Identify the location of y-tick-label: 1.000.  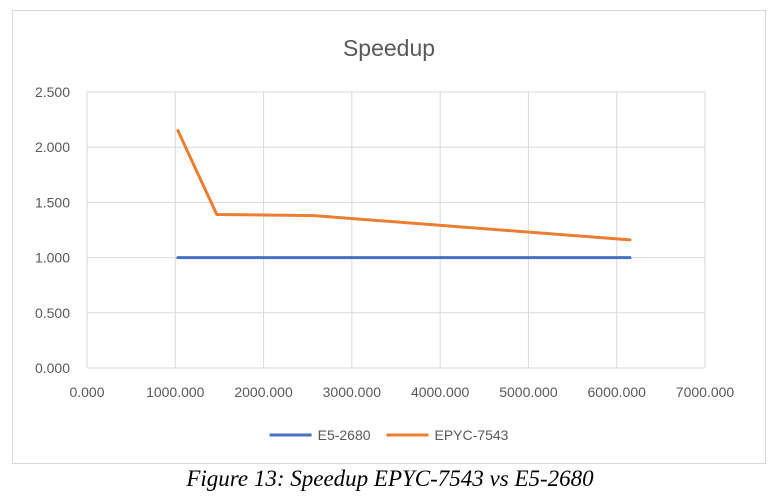
(52, 258).